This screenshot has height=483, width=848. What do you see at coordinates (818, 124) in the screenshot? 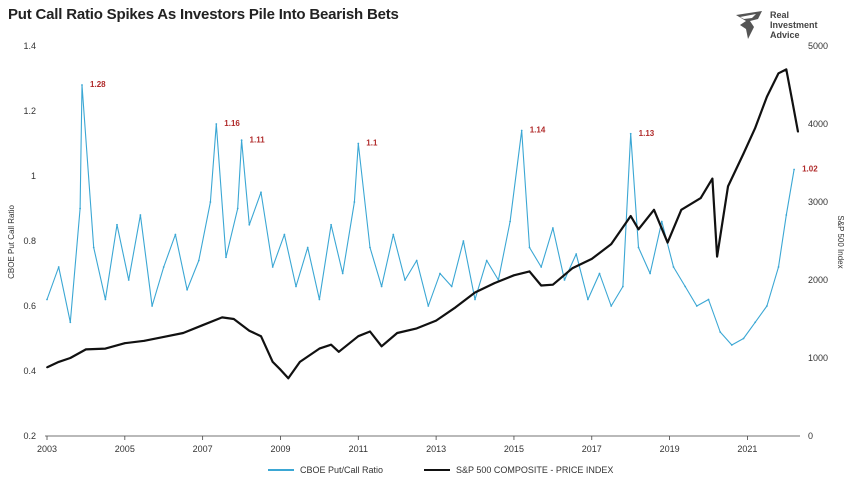
I see `right-tick-label: 4000` at bounding box center [818, 124].